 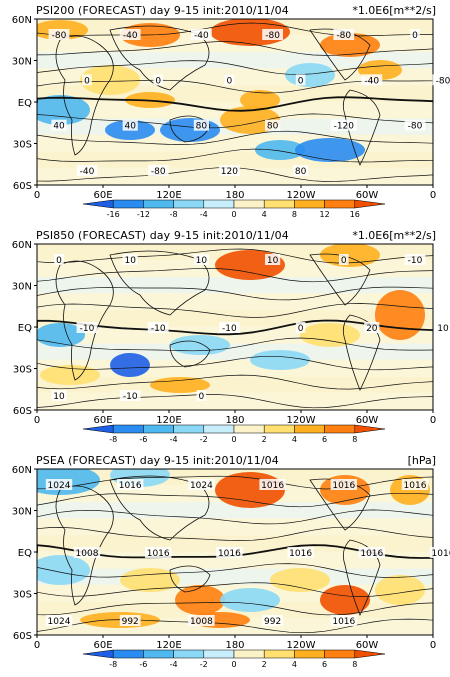 What do you see at coordinates (234, 420) in the screenshot?
I see `x-tick-label: 180` at bounding box center [234, 420].